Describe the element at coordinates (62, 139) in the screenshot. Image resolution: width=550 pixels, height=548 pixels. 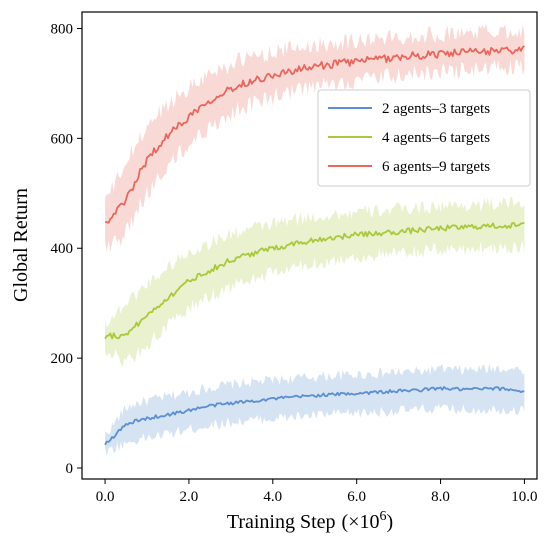
I see `y-tick-label: 600` at that location.